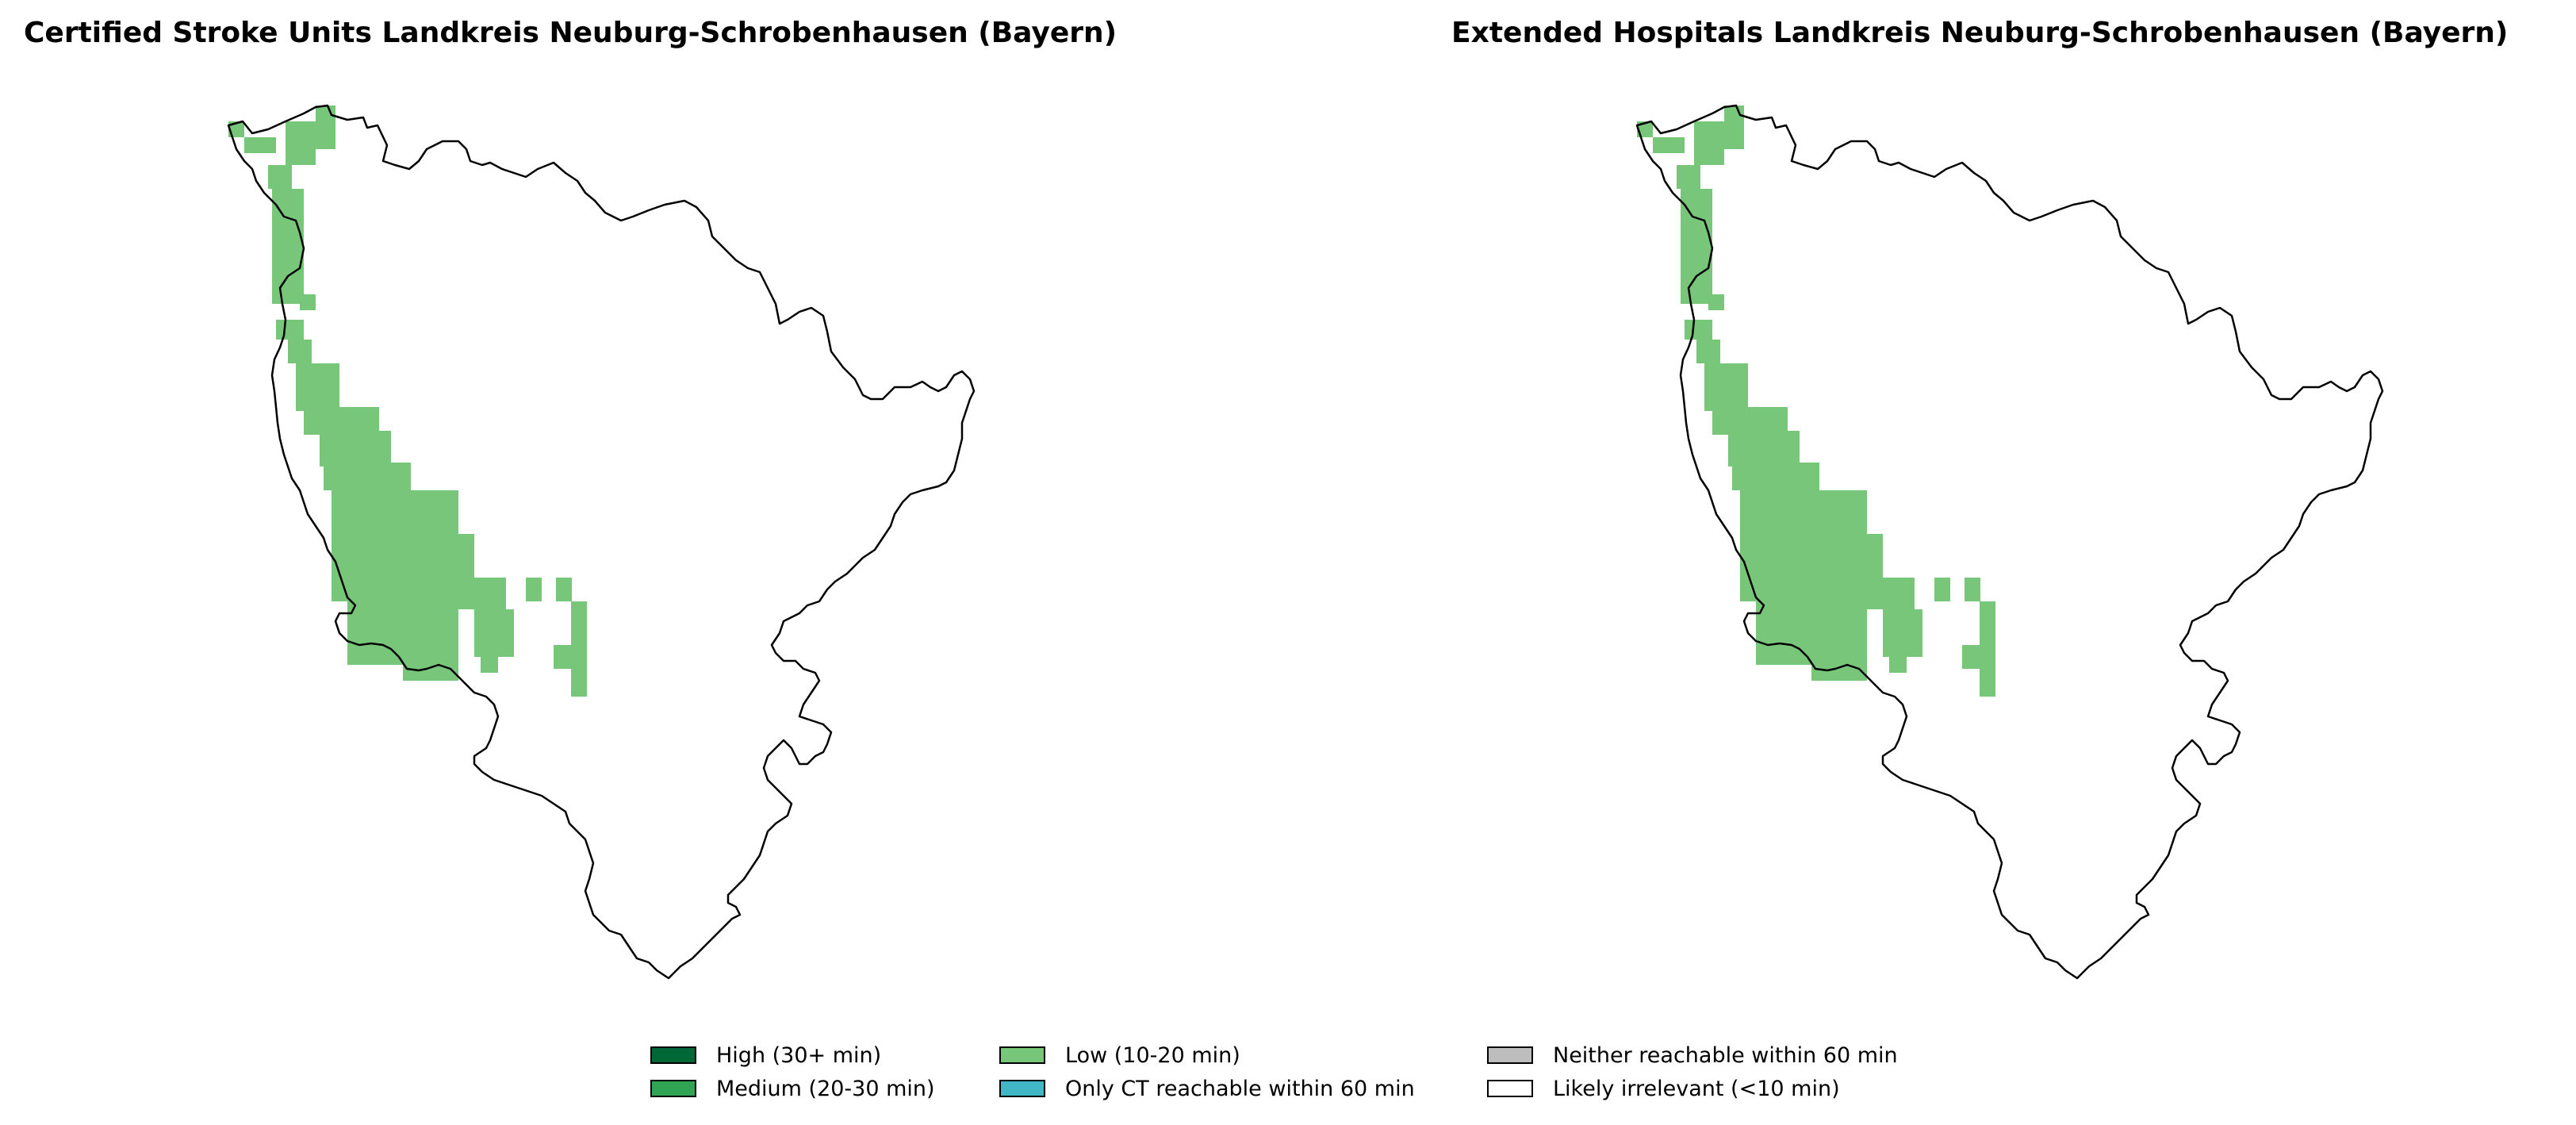  I want to click on legend-item-medium: Medium (20-30 min), so click(792, 1088).